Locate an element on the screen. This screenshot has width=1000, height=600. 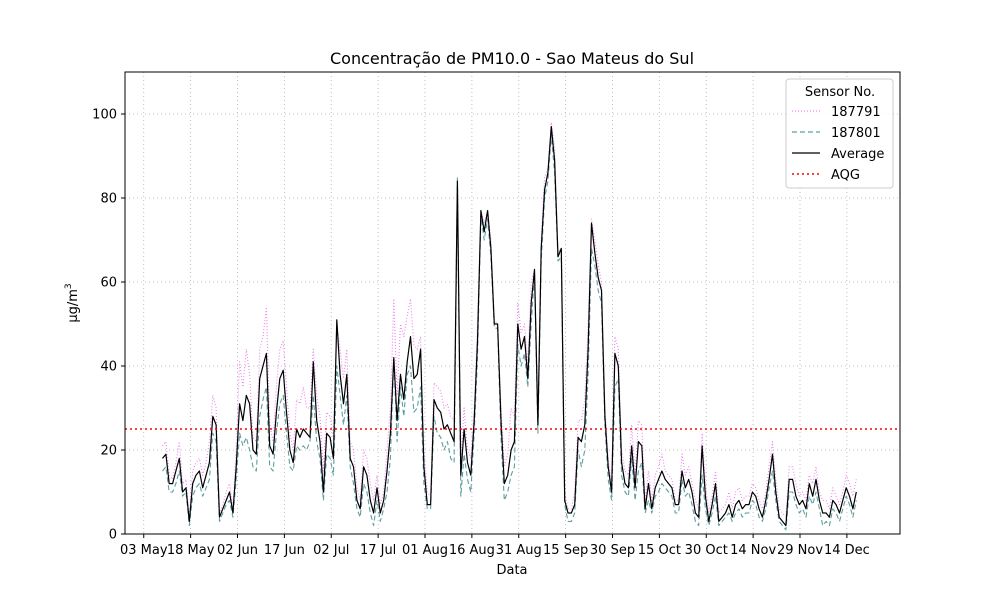
y-tick-label: 60 is located at coordinates (108, 283).